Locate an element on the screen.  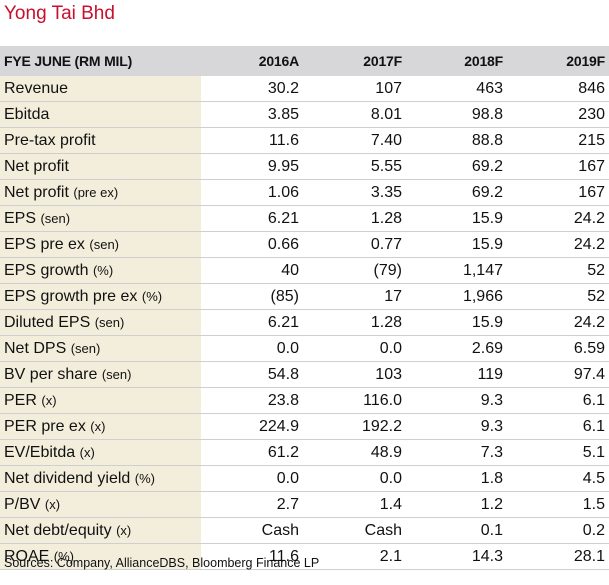
table-row: Net debt/equity (x) Cash Cash 0.1 0.2 is located at coordinates (304, 530).